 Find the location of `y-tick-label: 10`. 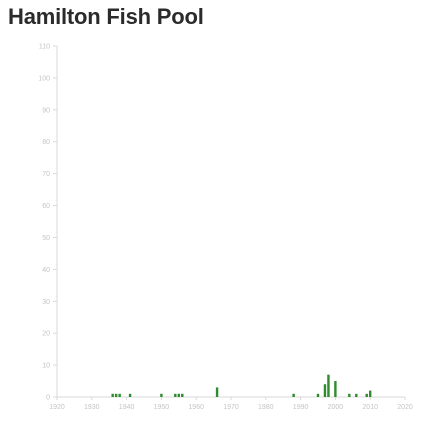

y-tick-label: 10 is located at coordinates (46, 366).